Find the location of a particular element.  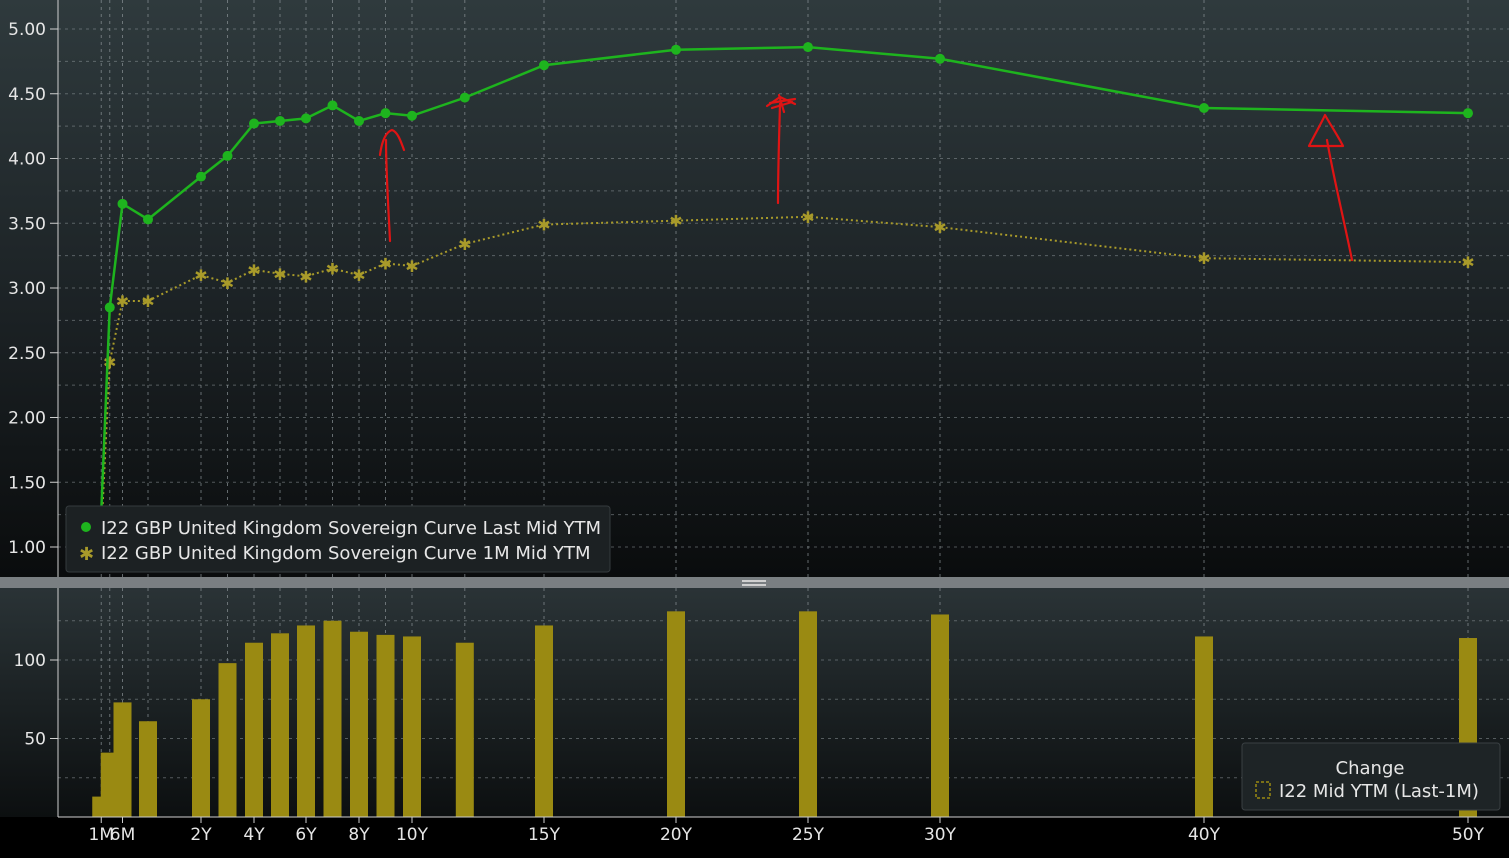

x-tick-label: 30Y is located at coordinates (940, 835).